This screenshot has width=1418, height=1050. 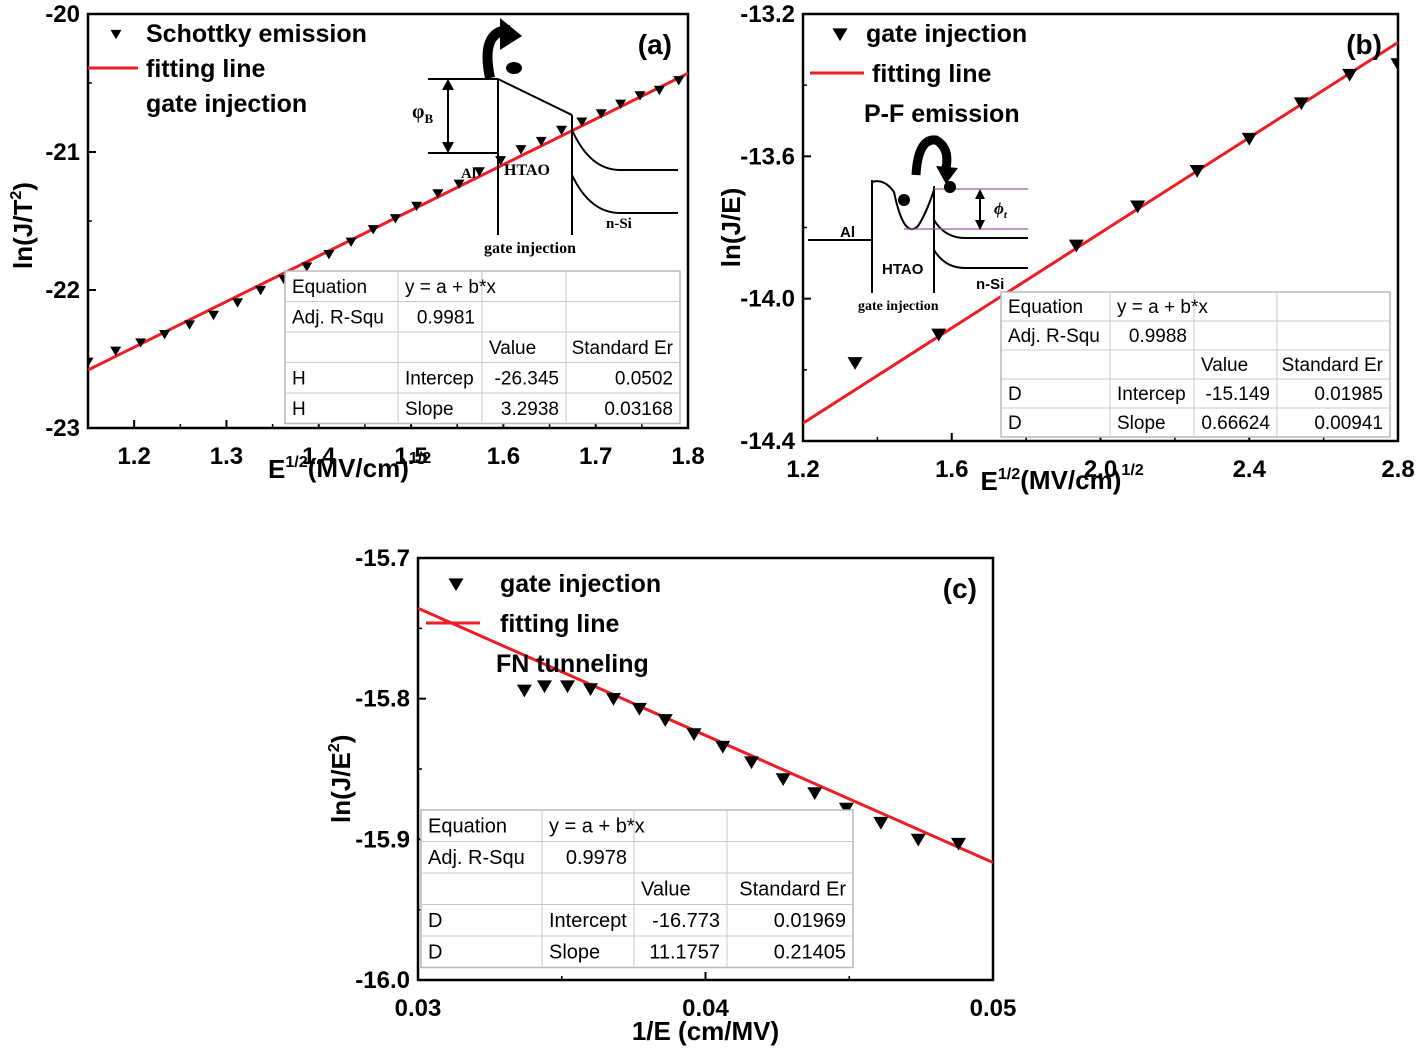 I want to click on htao-label: HTAO, so click(x=903, y=269).